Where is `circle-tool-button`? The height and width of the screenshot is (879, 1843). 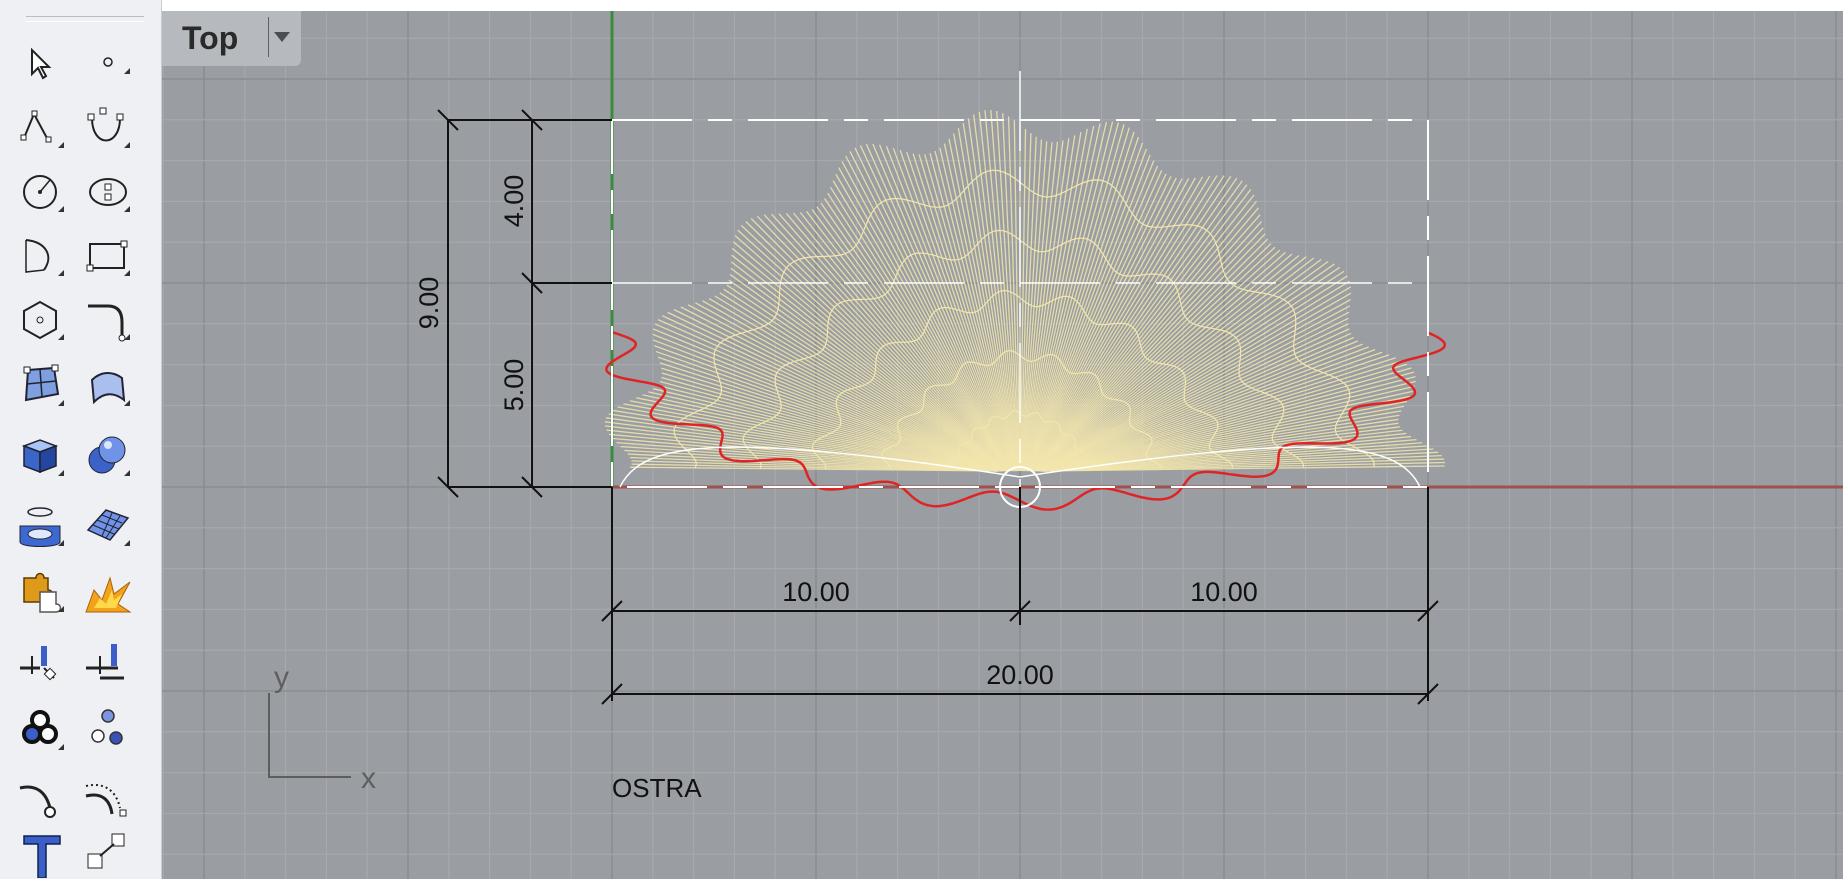 circle-tool-button is located at coordinates (42, 192).